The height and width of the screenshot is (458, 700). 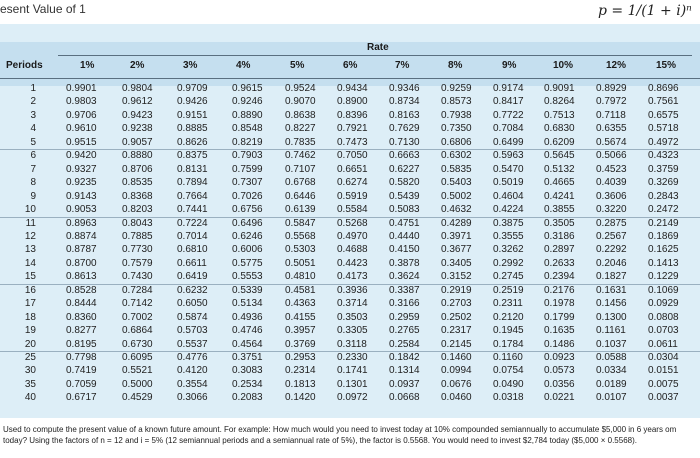 I want to click on table-cell: 0.0676, so click(x=456, y=384).